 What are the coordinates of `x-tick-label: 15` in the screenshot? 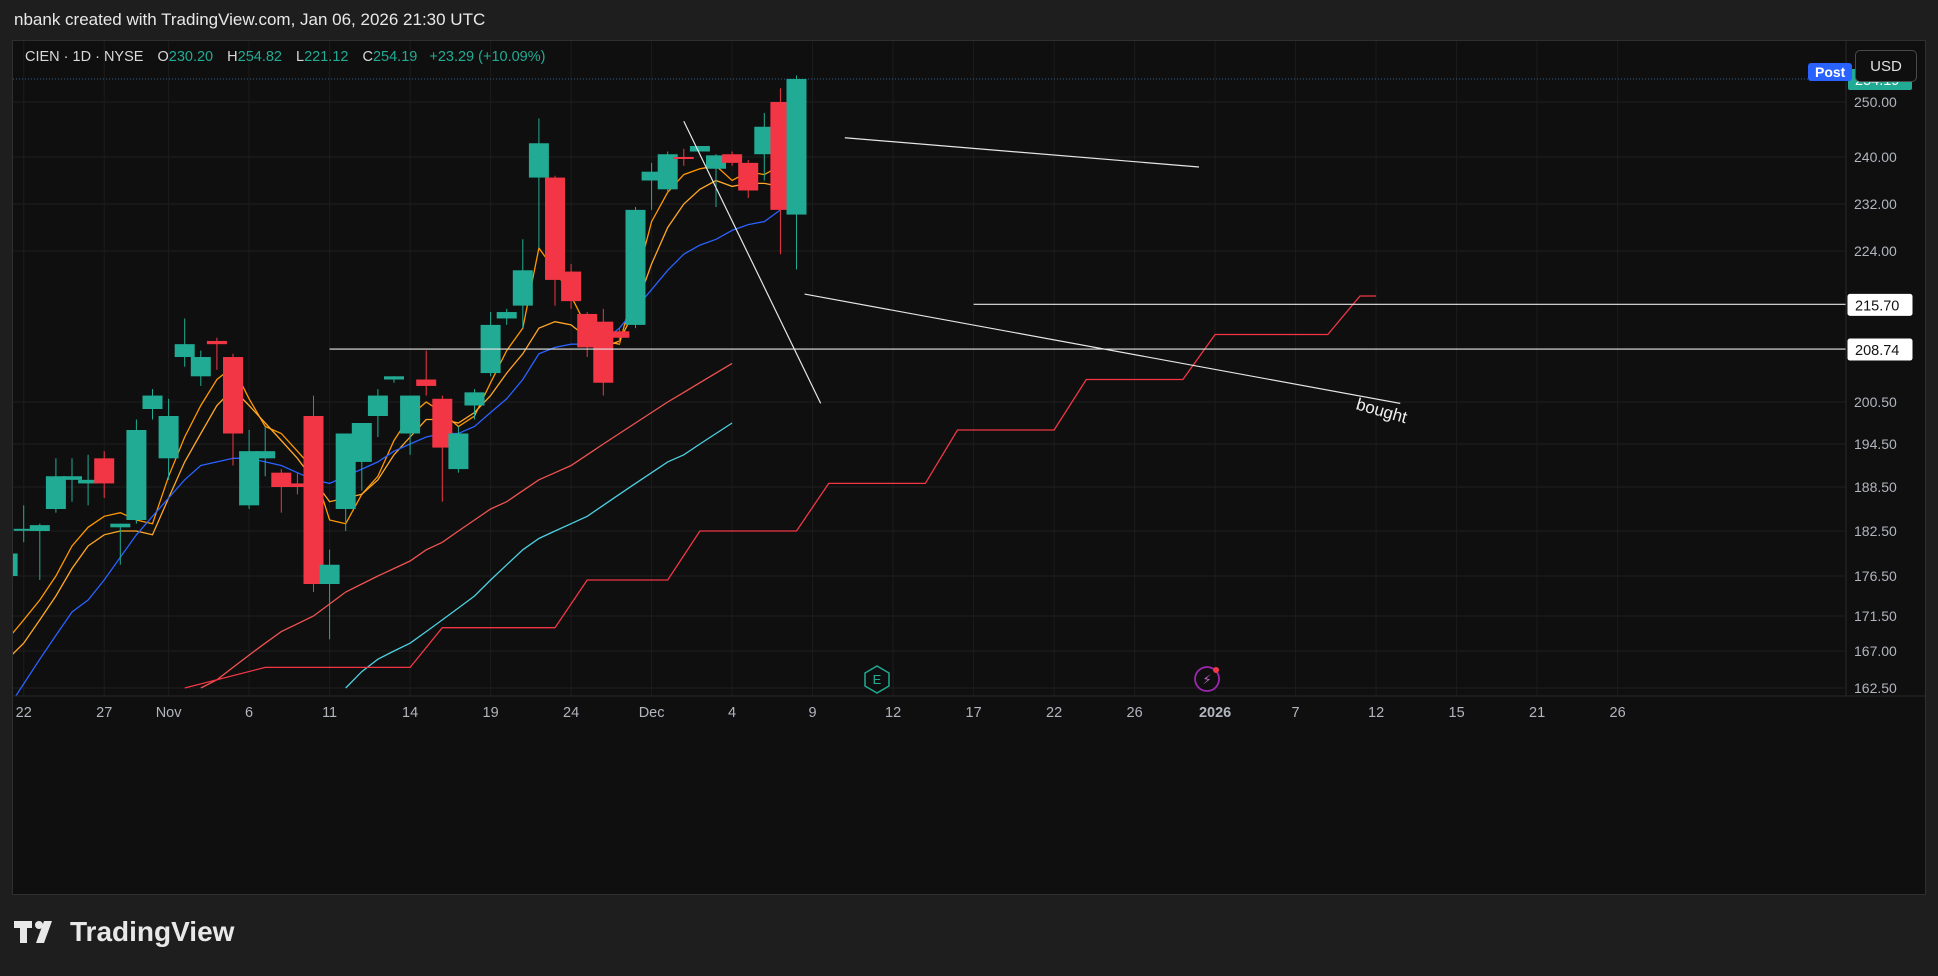 It's located at (1457, 713).